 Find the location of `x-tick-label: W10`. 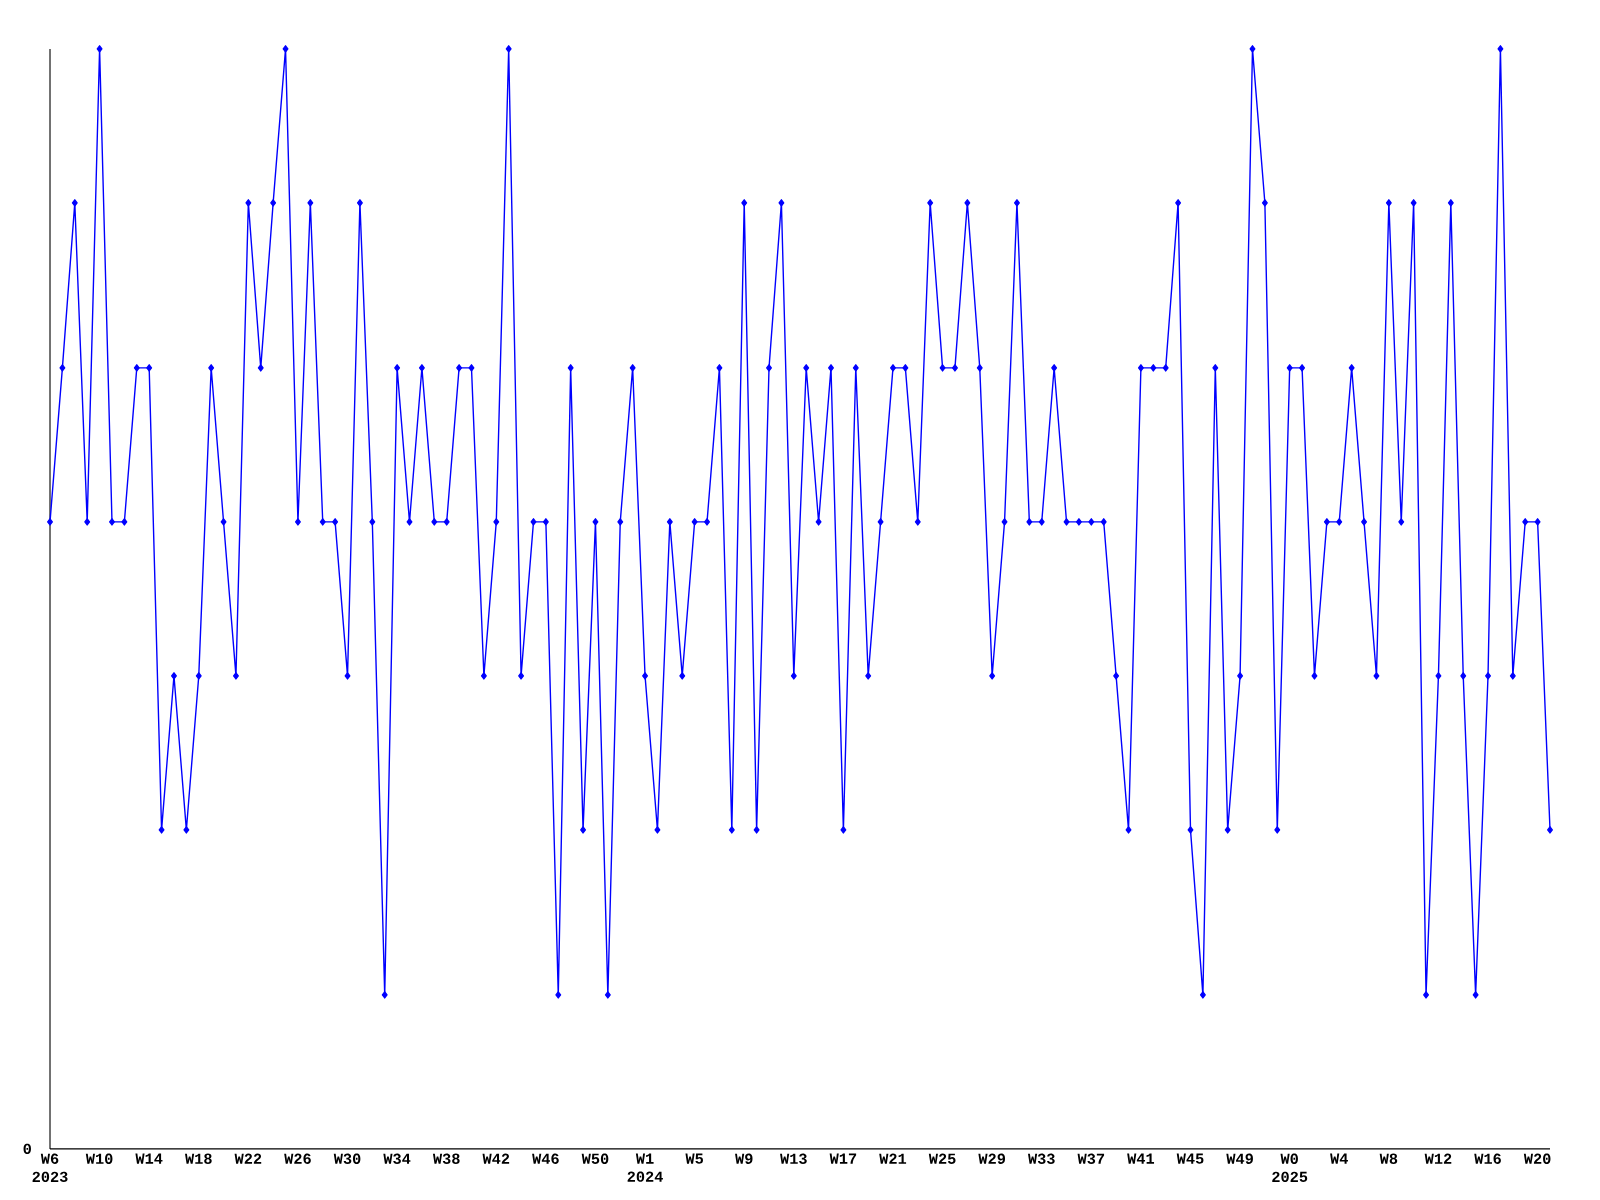

x-tick-label: W10 is located at coordinates (99, 1158).